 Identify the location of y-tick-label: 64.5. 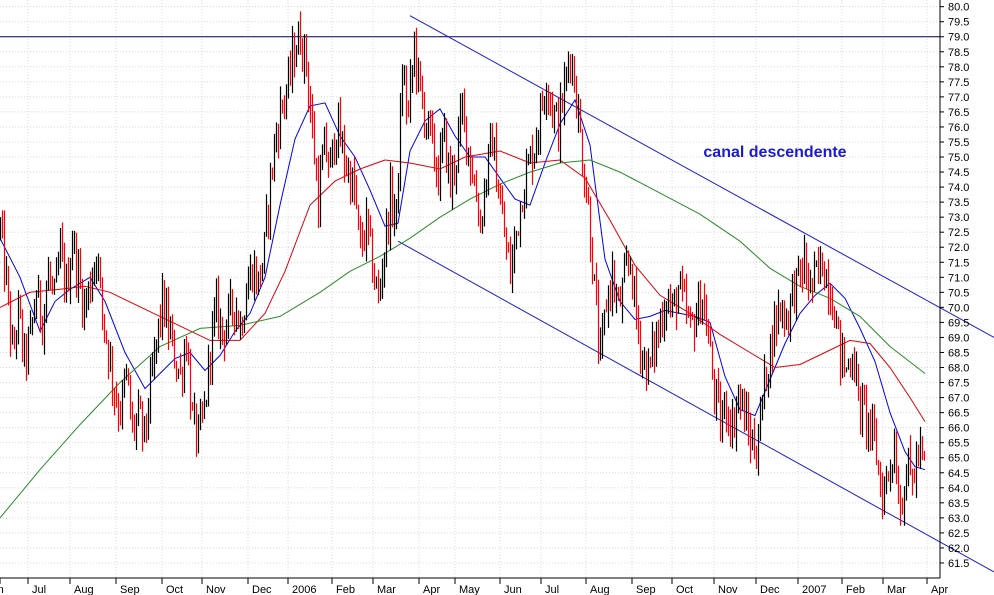
(958, 474).